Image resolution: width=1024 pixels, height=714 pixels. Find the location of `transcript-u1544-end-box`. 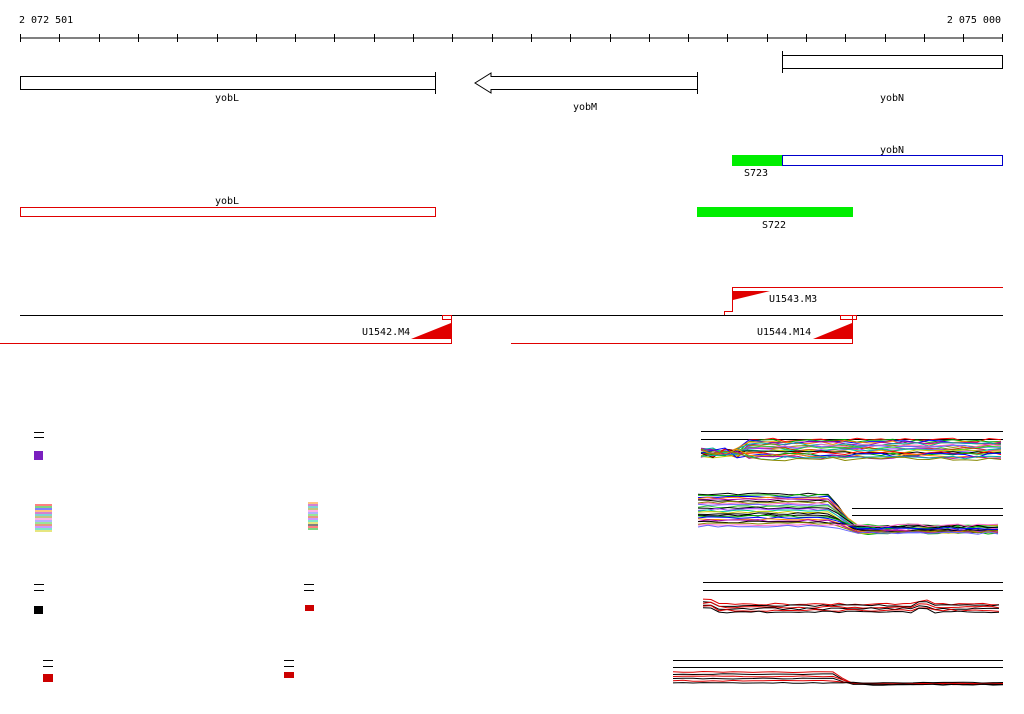

transcript-u1544-end-box is located at coordinates (848, 317).